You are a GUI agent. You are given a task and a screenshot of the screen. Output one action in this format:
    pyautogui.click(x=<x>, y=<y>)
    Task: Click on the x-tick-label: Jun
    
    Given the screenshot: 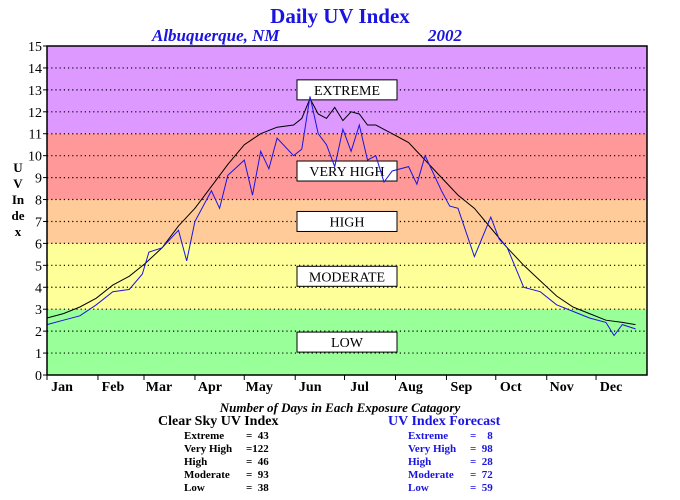 What is the action you would take?
    pyautogui.click(x=310, y=387)
    